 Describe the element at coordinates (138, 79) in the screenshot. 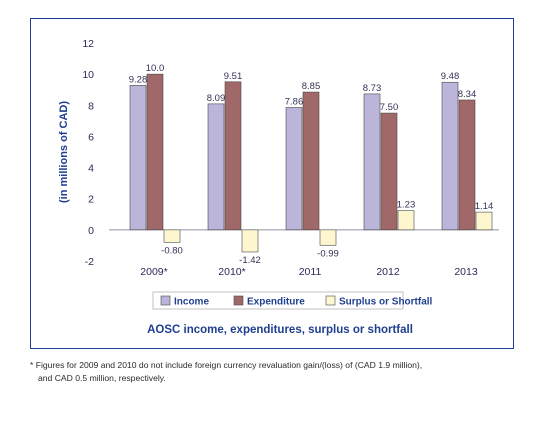

I see `data-label: 9.28` at that location.